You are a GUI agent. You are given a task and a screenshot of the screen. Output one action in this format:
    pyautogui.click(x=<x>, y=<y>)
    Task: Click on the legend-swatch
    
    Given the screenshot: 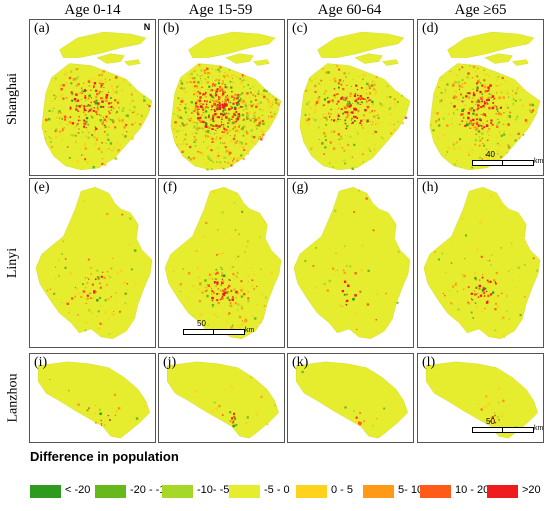 What is the action you would take?
    pyautogui.click(x=110, y=491)
    